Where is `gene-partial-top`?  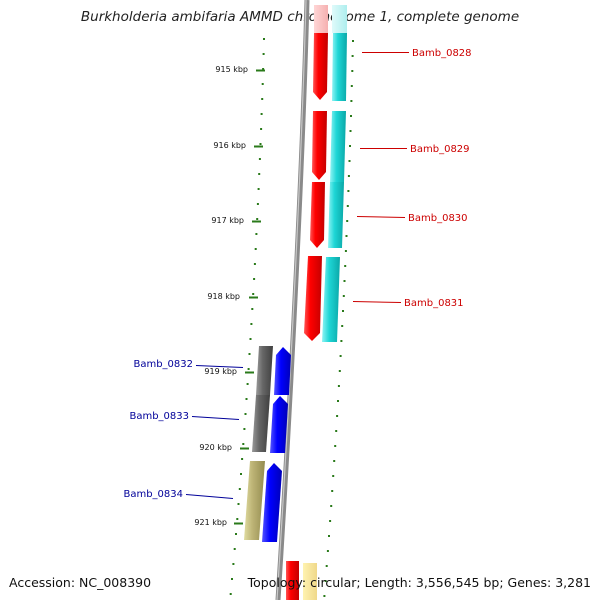
gene-partial-top is located at coordinates (321, 19).